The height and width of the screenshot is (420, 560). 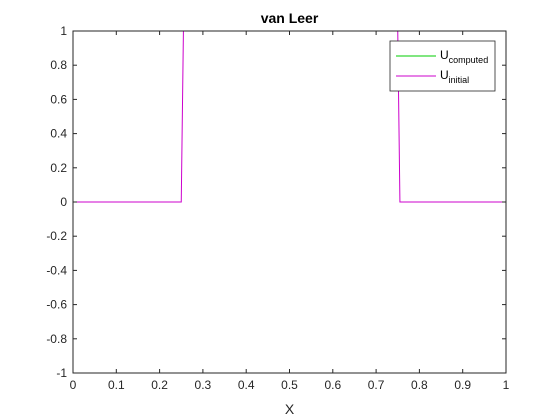 I want to click on legend-box, so click(x=442, y=66).